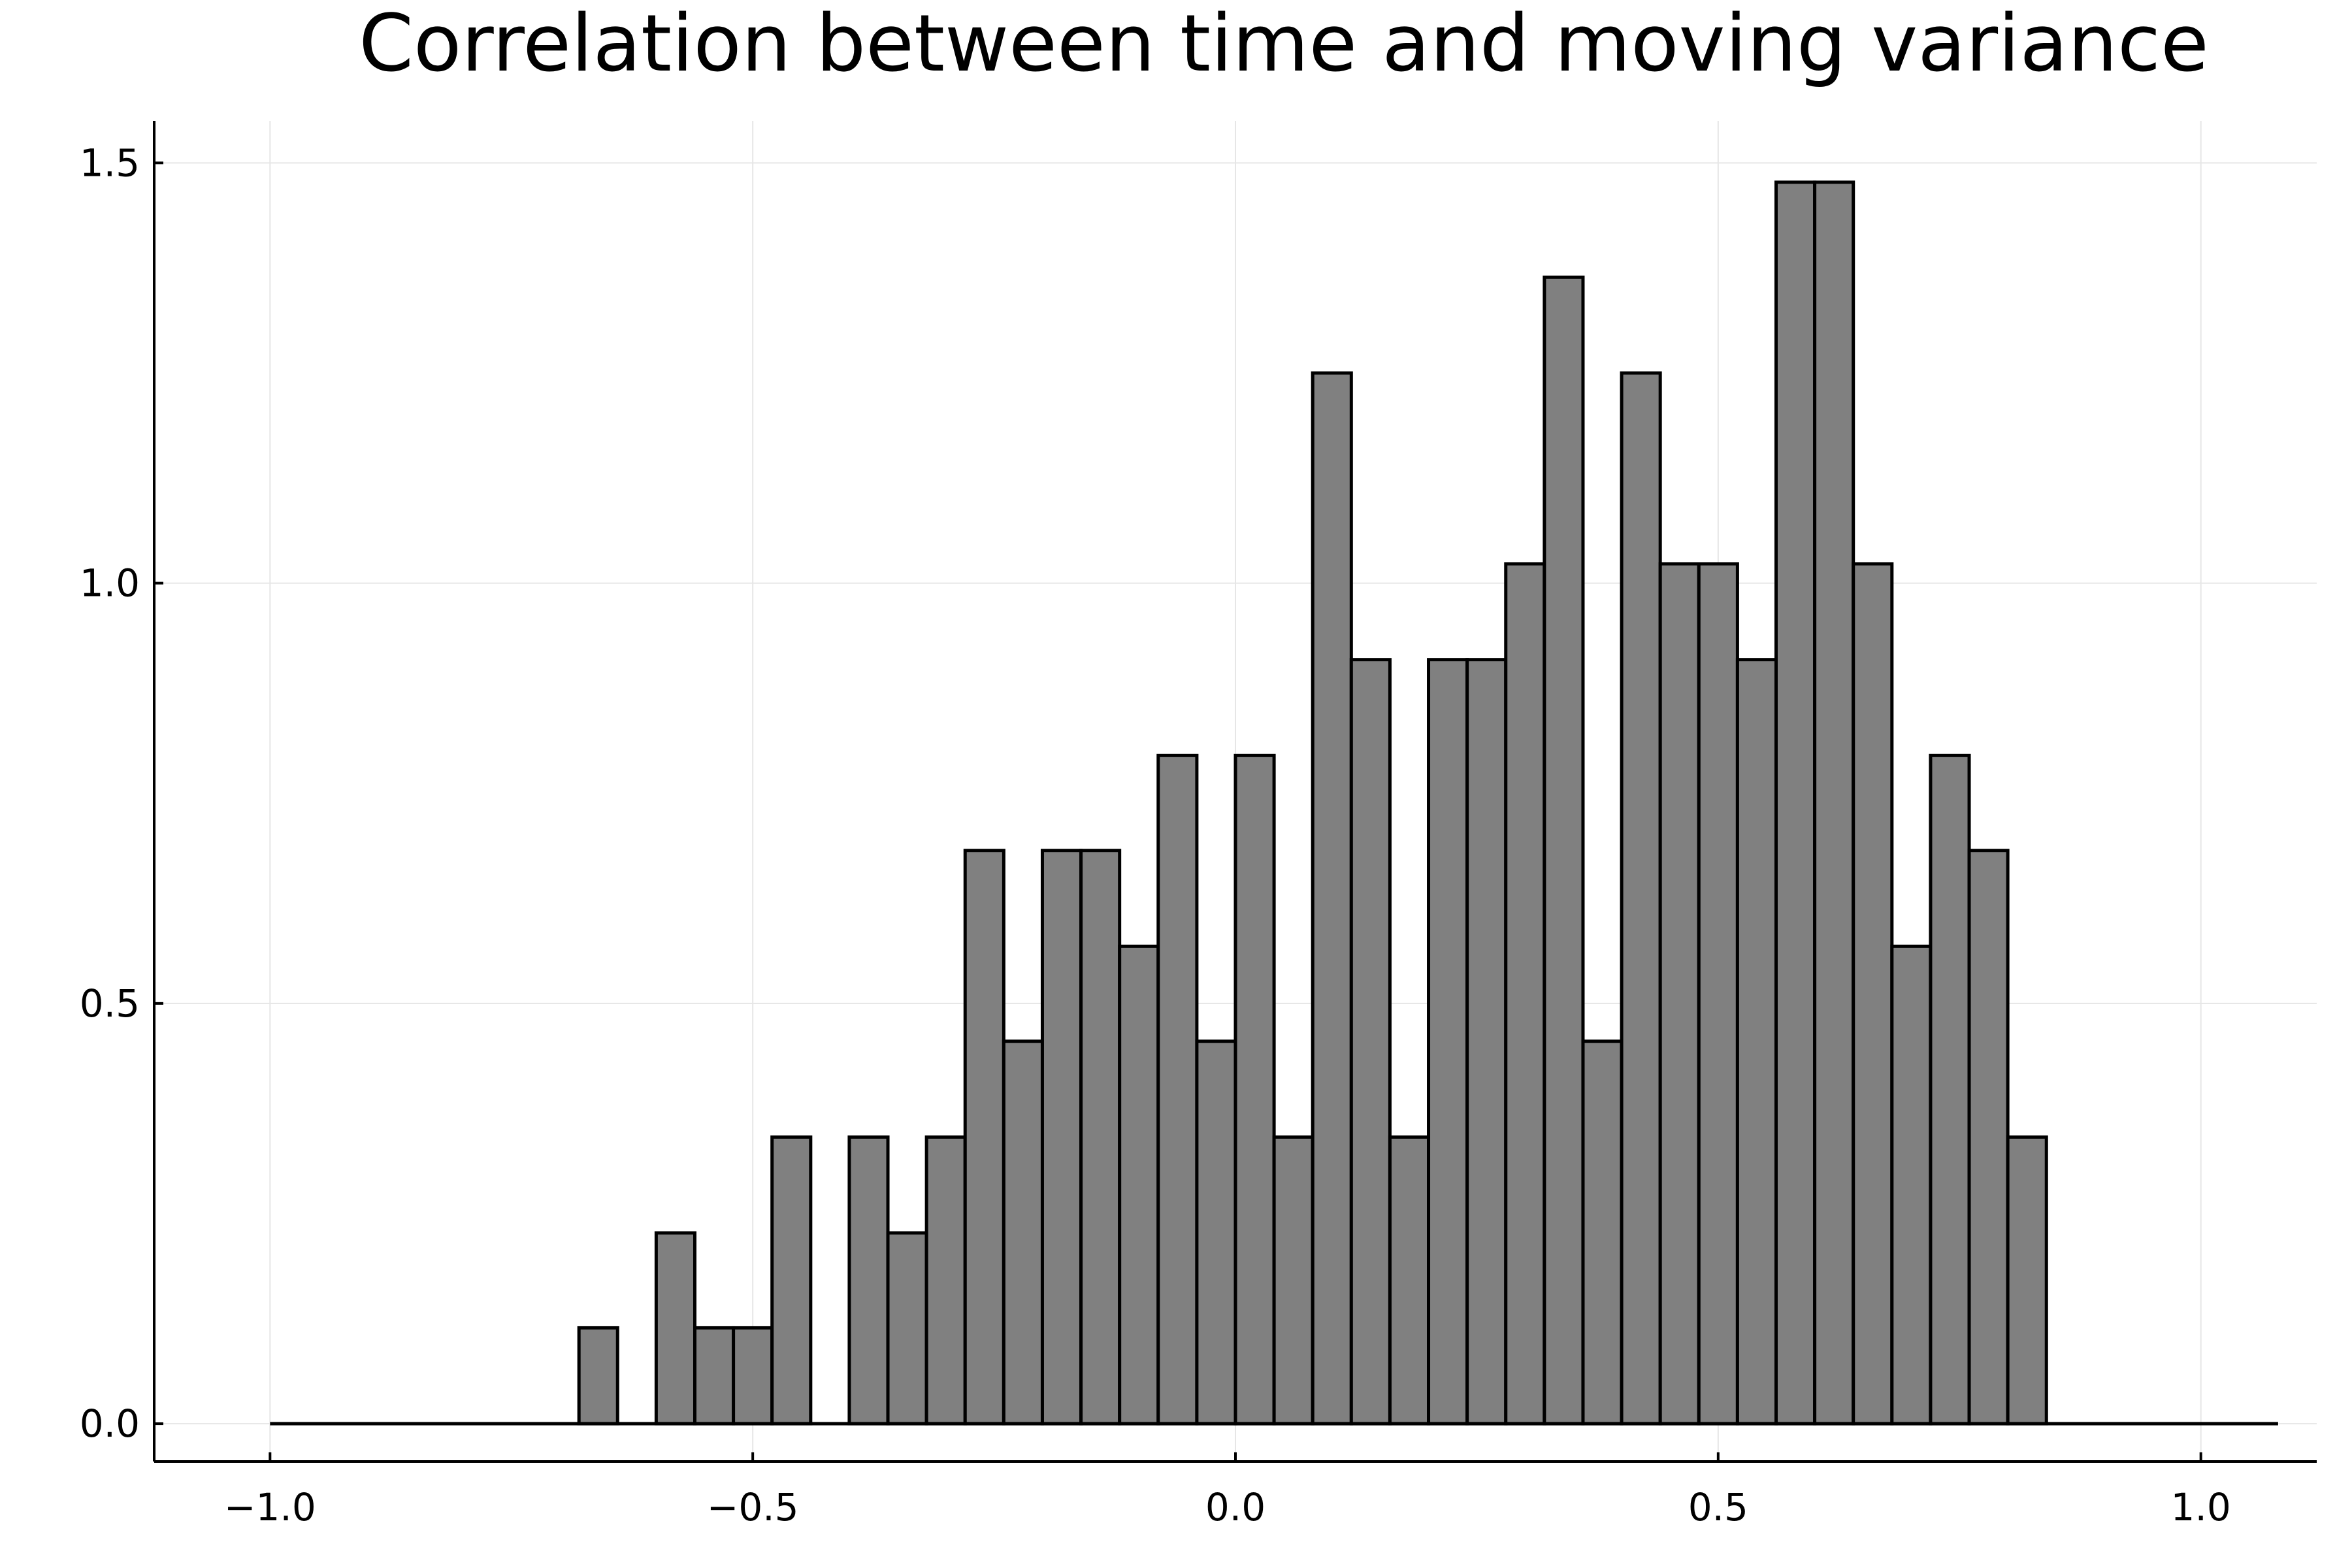 The image size is (2352, 1568). Describe the element at coordinates (753, 1507) in the screenshot. I see `x-tick-label: −0.5` at that location.